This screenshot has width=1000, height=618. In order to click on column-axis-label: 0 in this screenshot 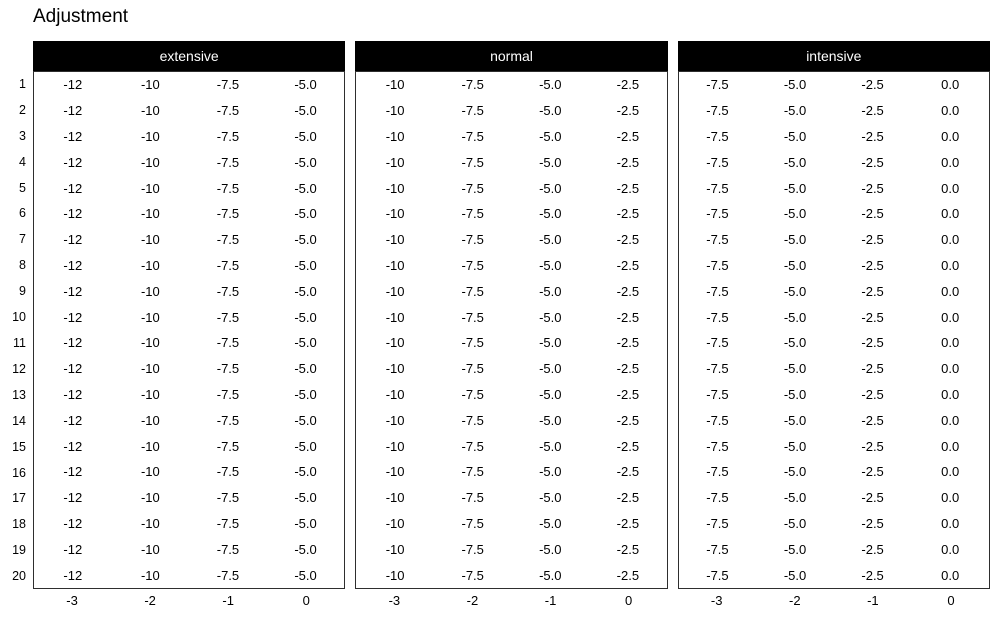, I will do `click(628, 600)`.